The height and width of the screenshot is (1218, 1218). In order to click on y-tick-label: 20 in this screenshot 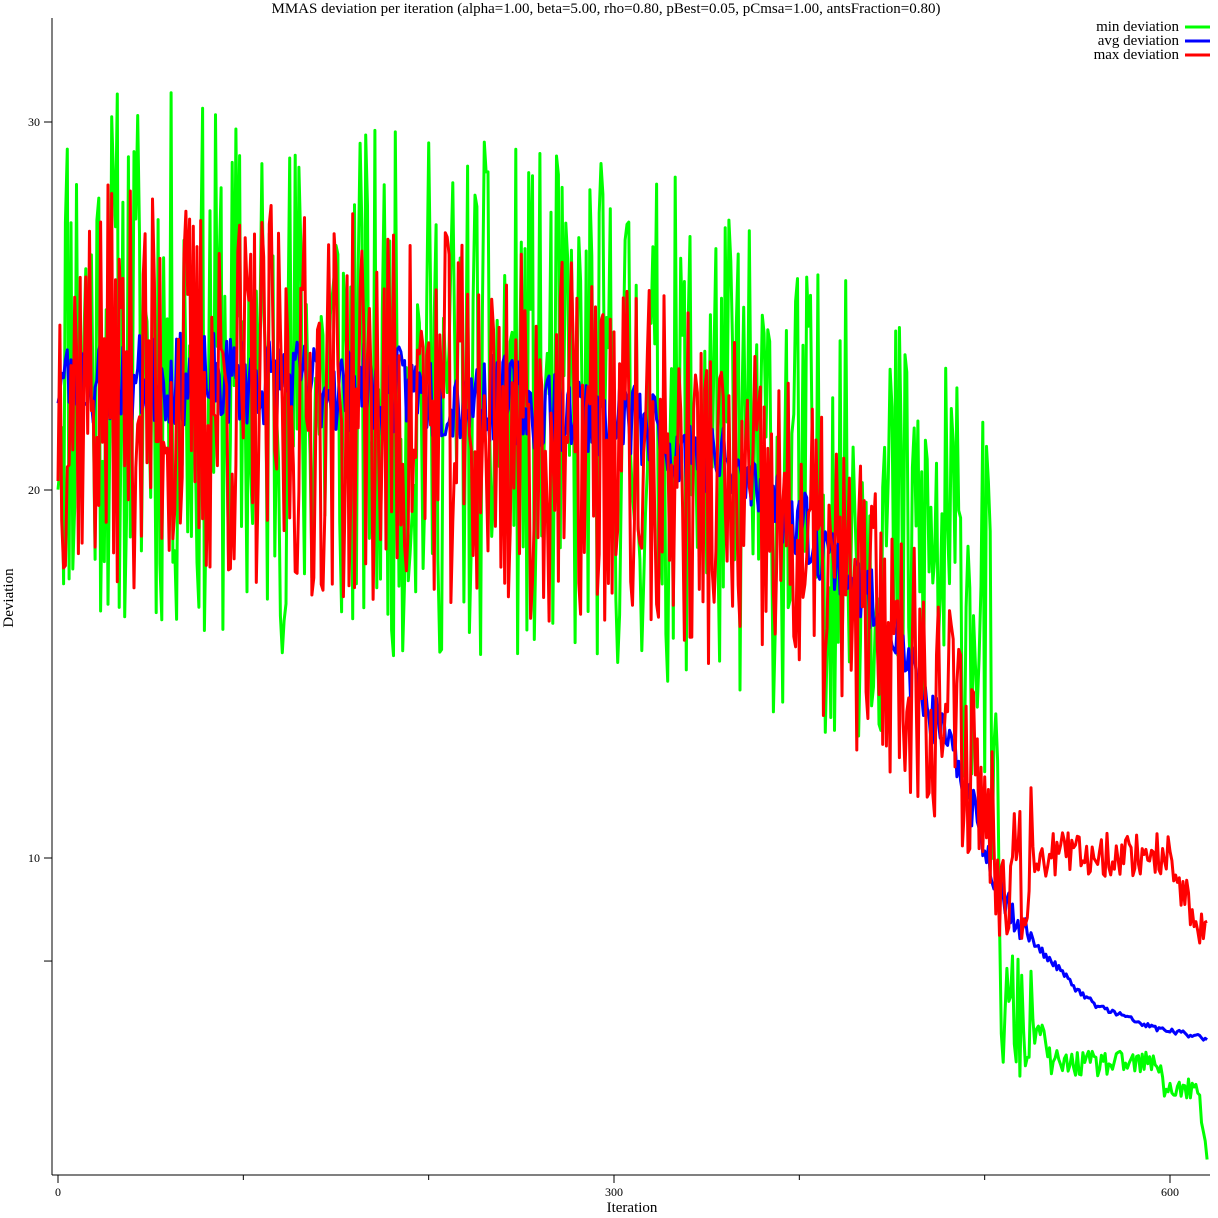, I will do `click(34, 490)`.